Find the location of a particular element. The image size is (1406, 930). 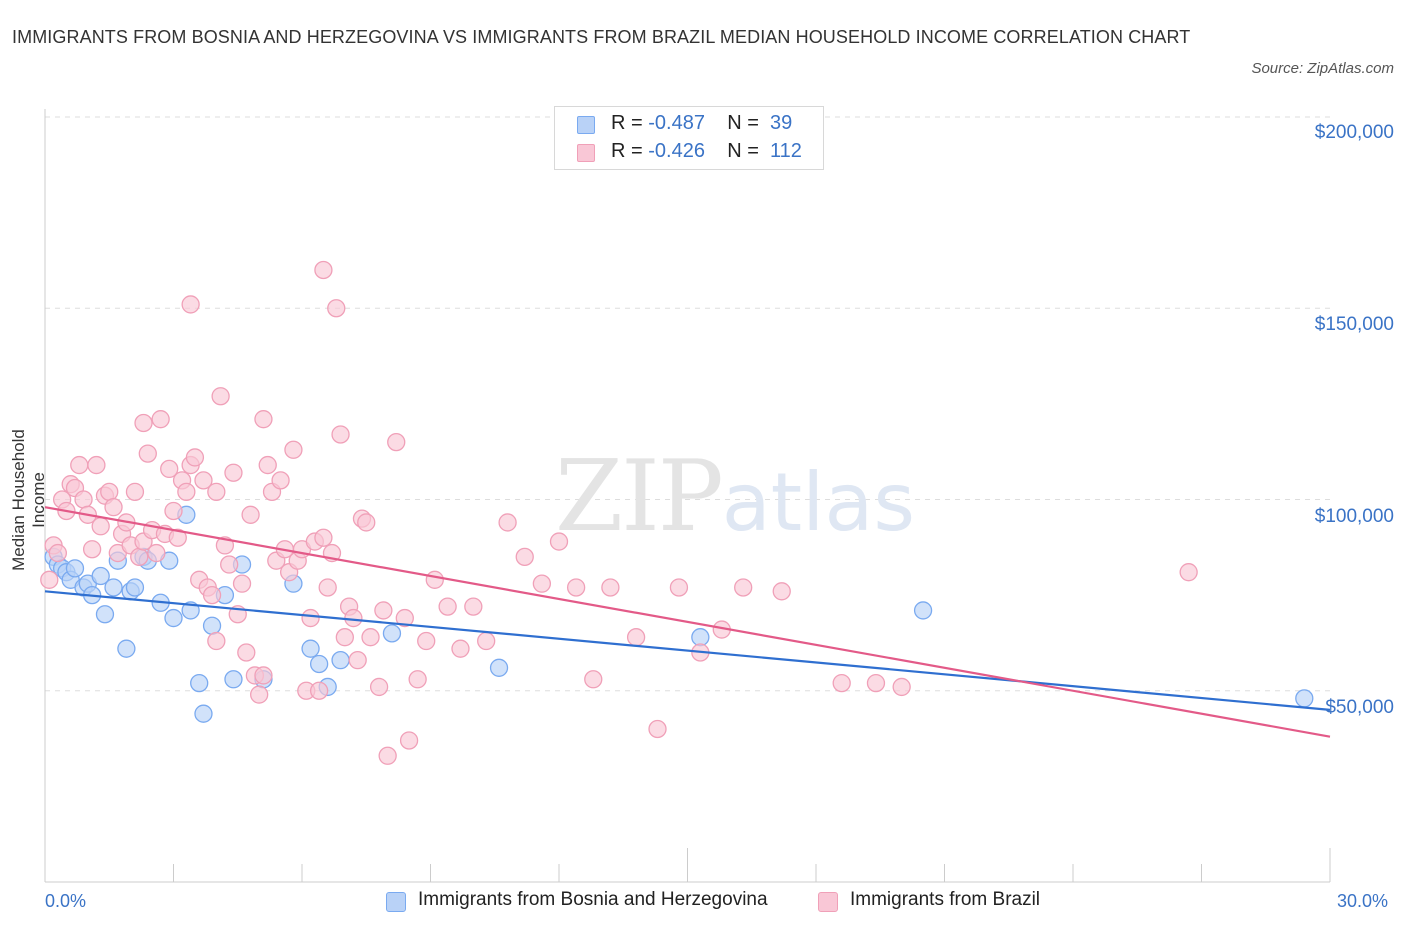

watermark: ZIPatlas is located at coordinates (735, 497).